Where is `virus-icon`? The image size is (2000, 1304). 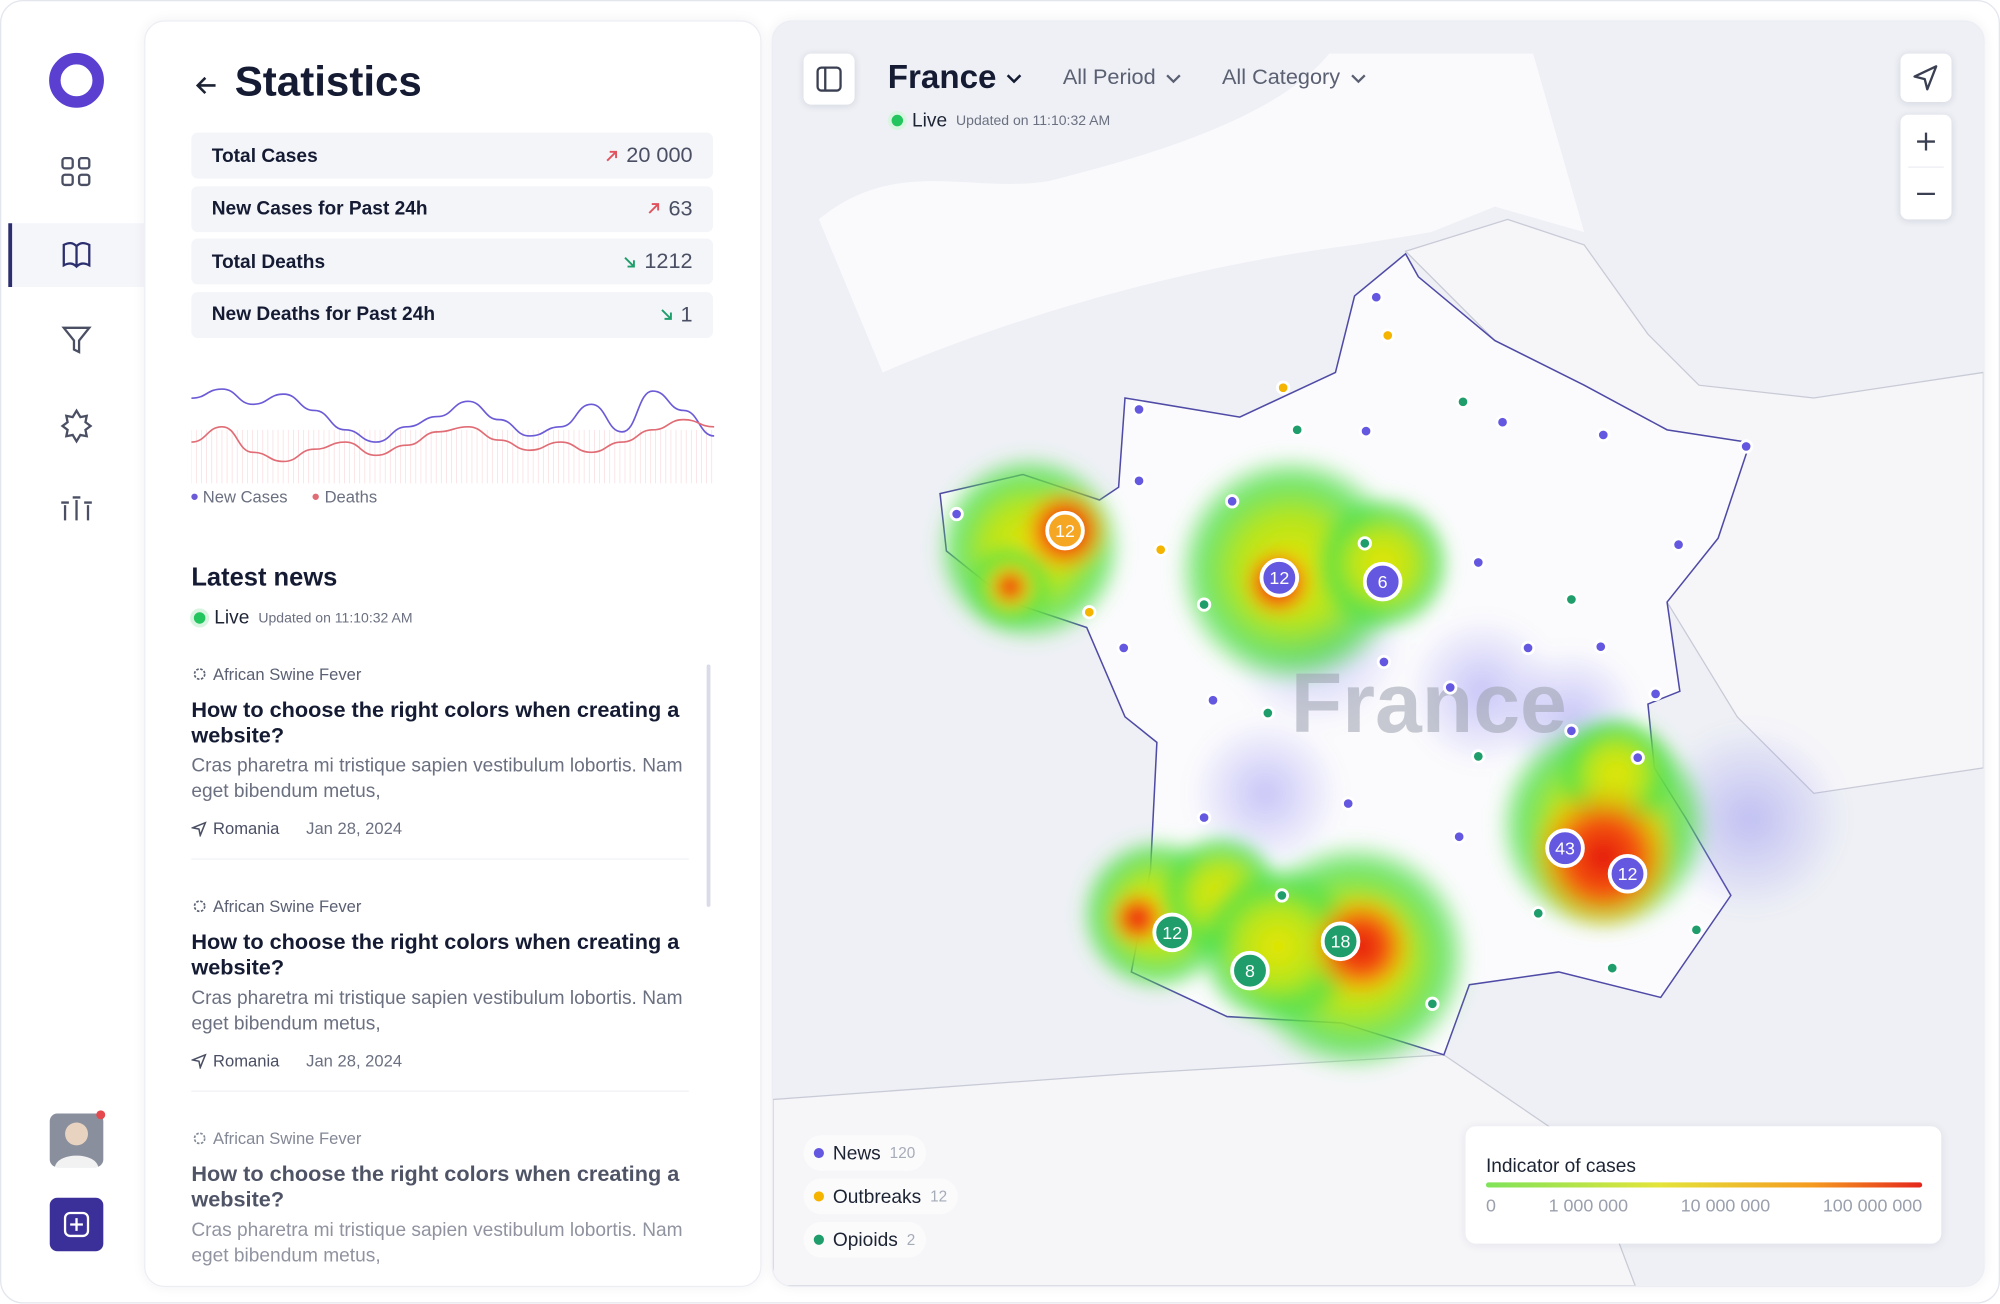
virus-icon is located at coordinates (76, 426).